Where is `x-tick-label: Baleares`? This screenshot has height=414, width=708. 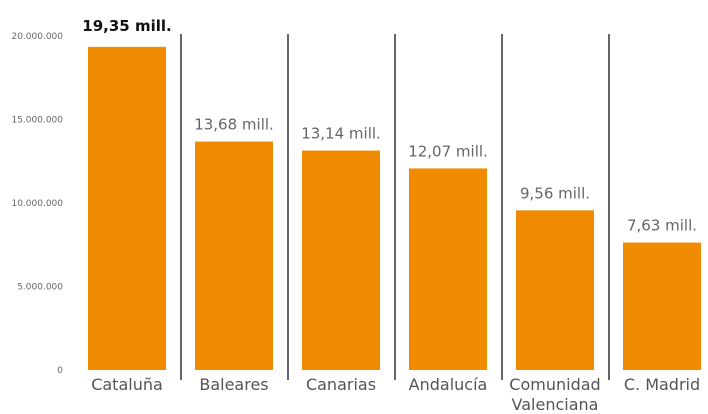 x-tick-label: Baleares is located at coordinates (233, 384).